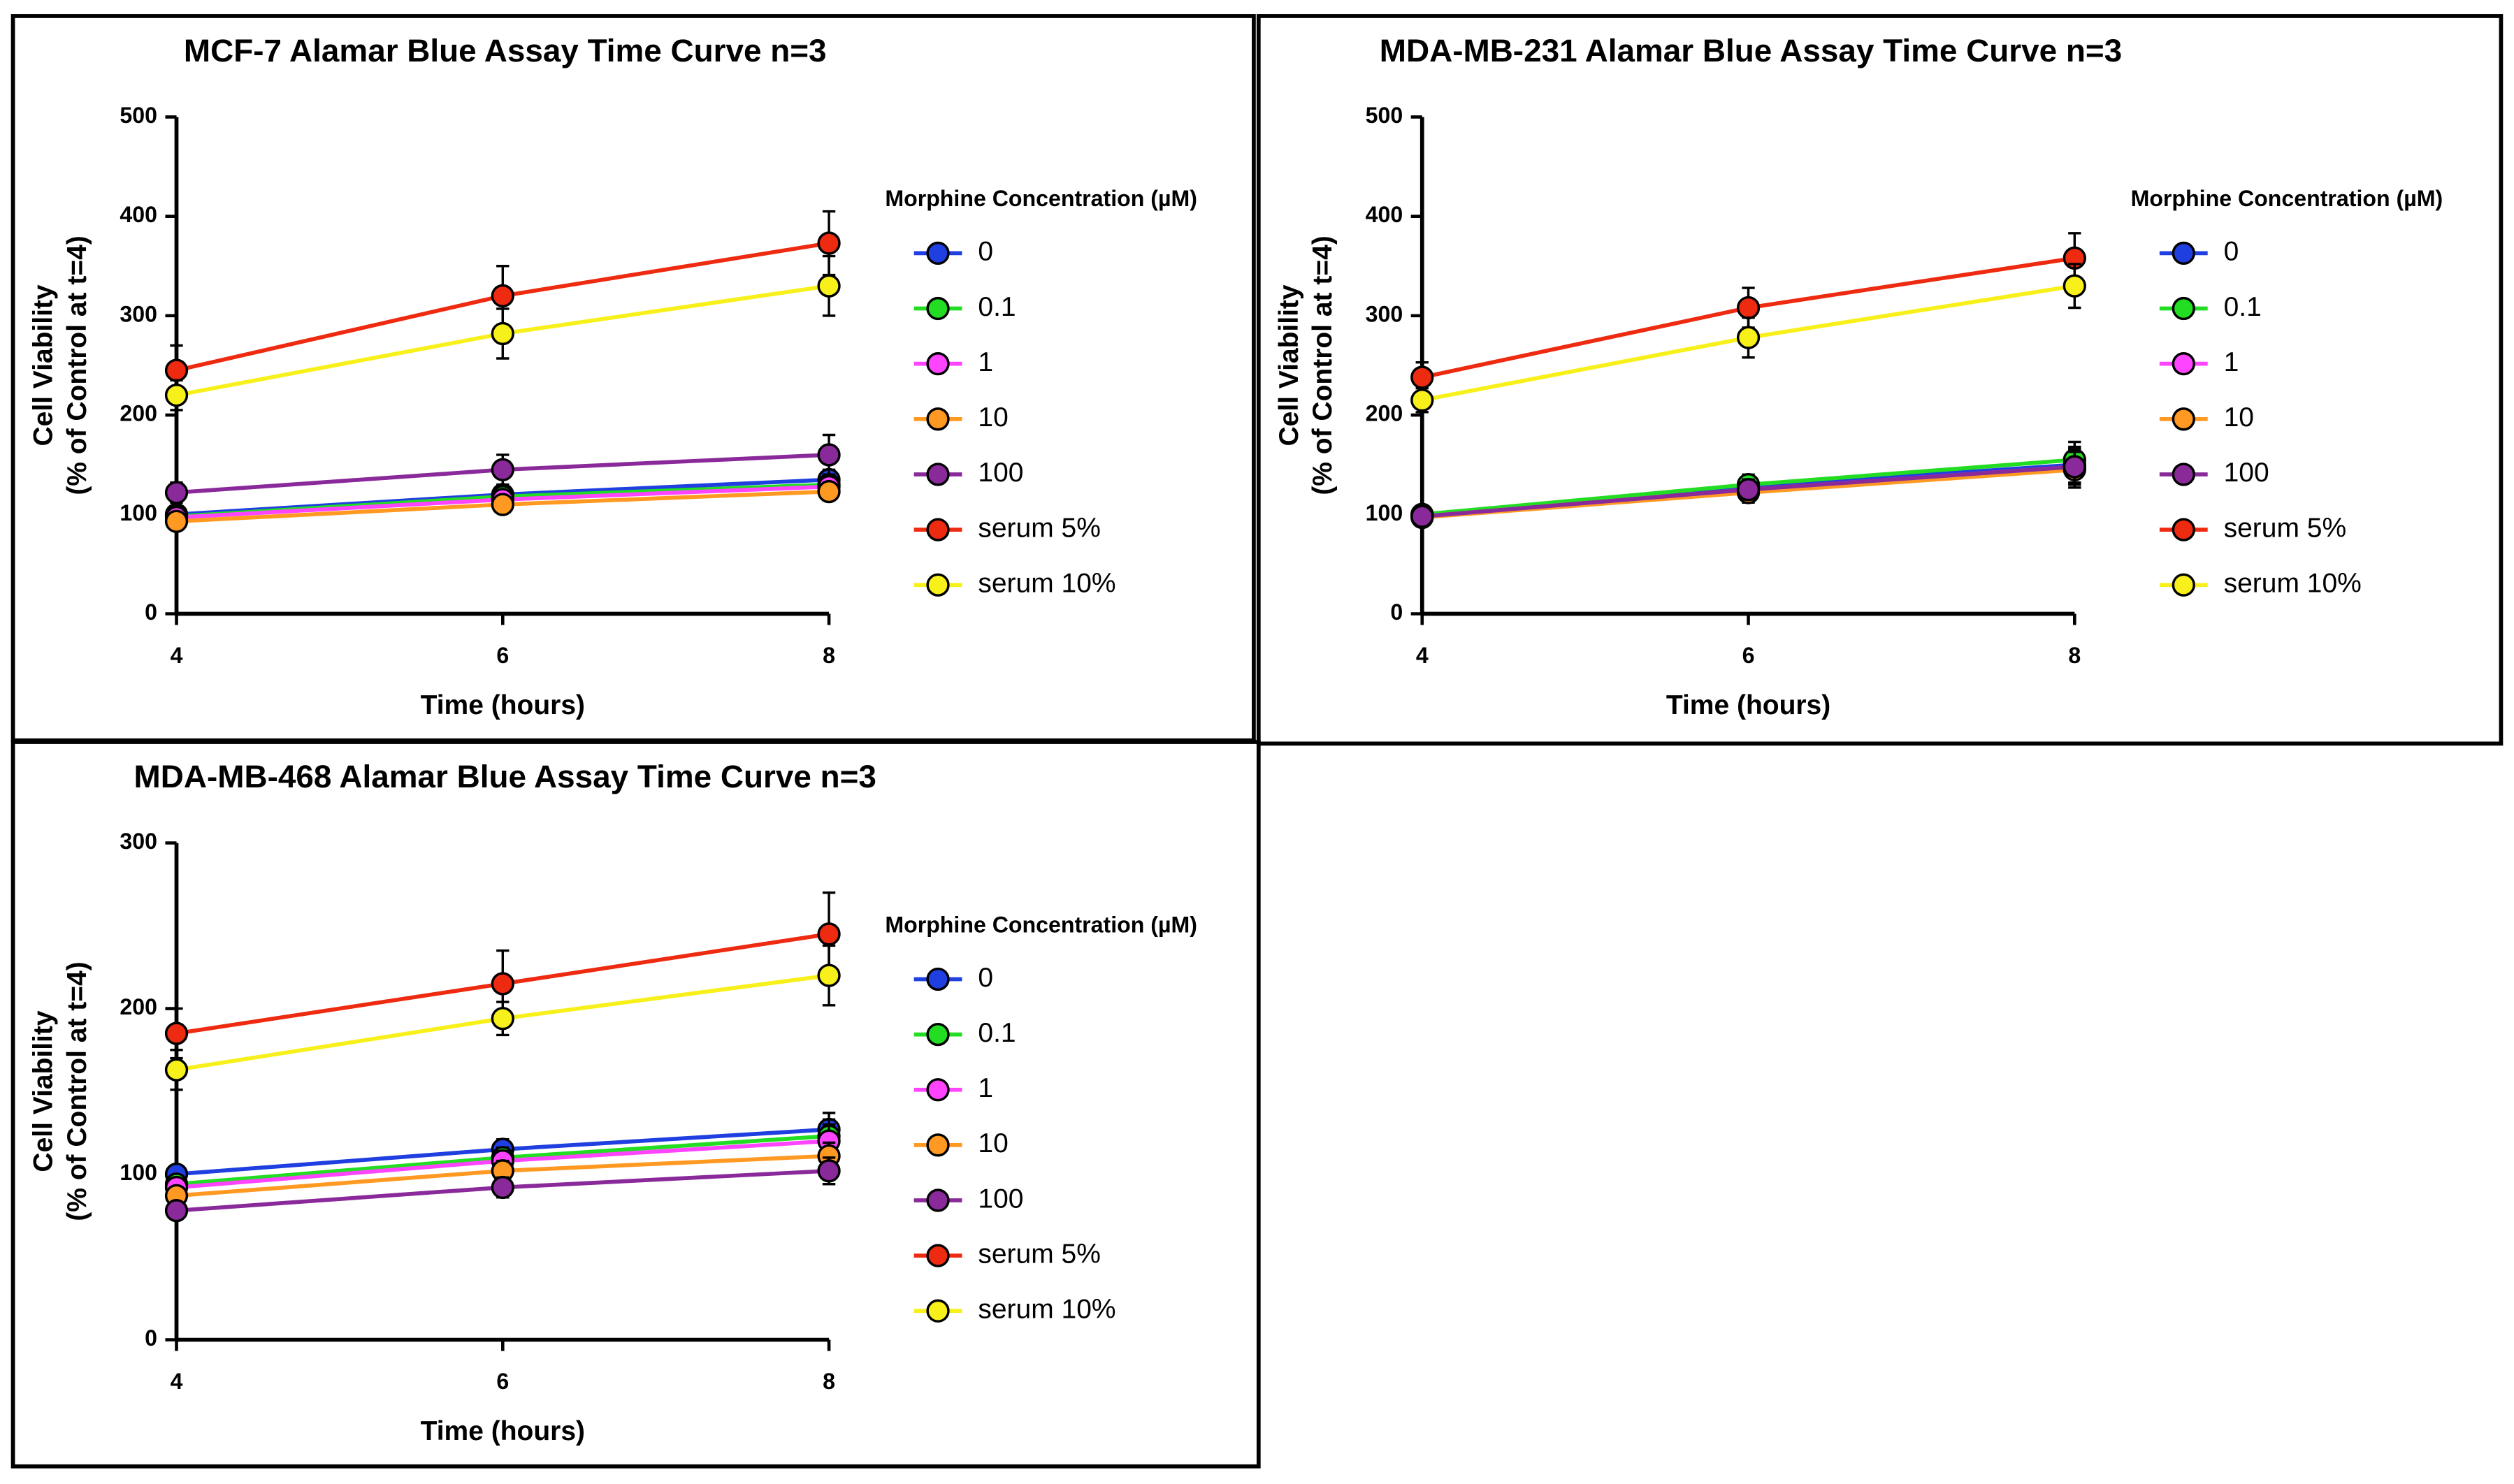 This screenshot has width=2514, height=1484. I want to click on y-tick-label: 500, so click(1384, 115).